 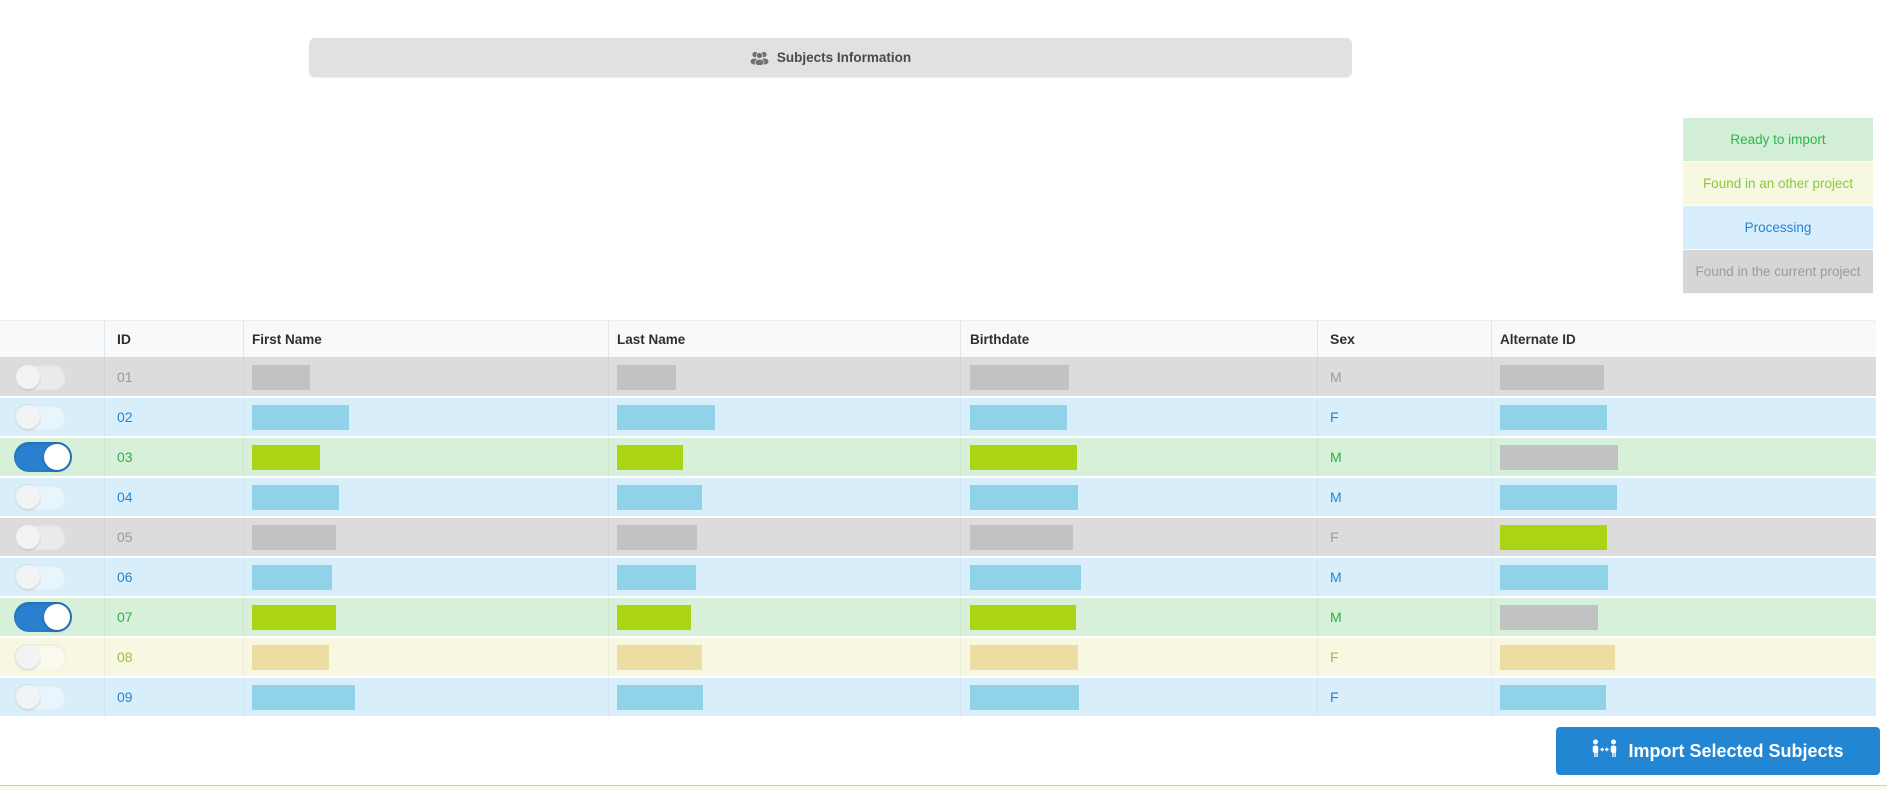 What do you see at coordinates (938, 378) in the screenshot?
I see `table-row: 01 M` at bounding box center [938, 378].